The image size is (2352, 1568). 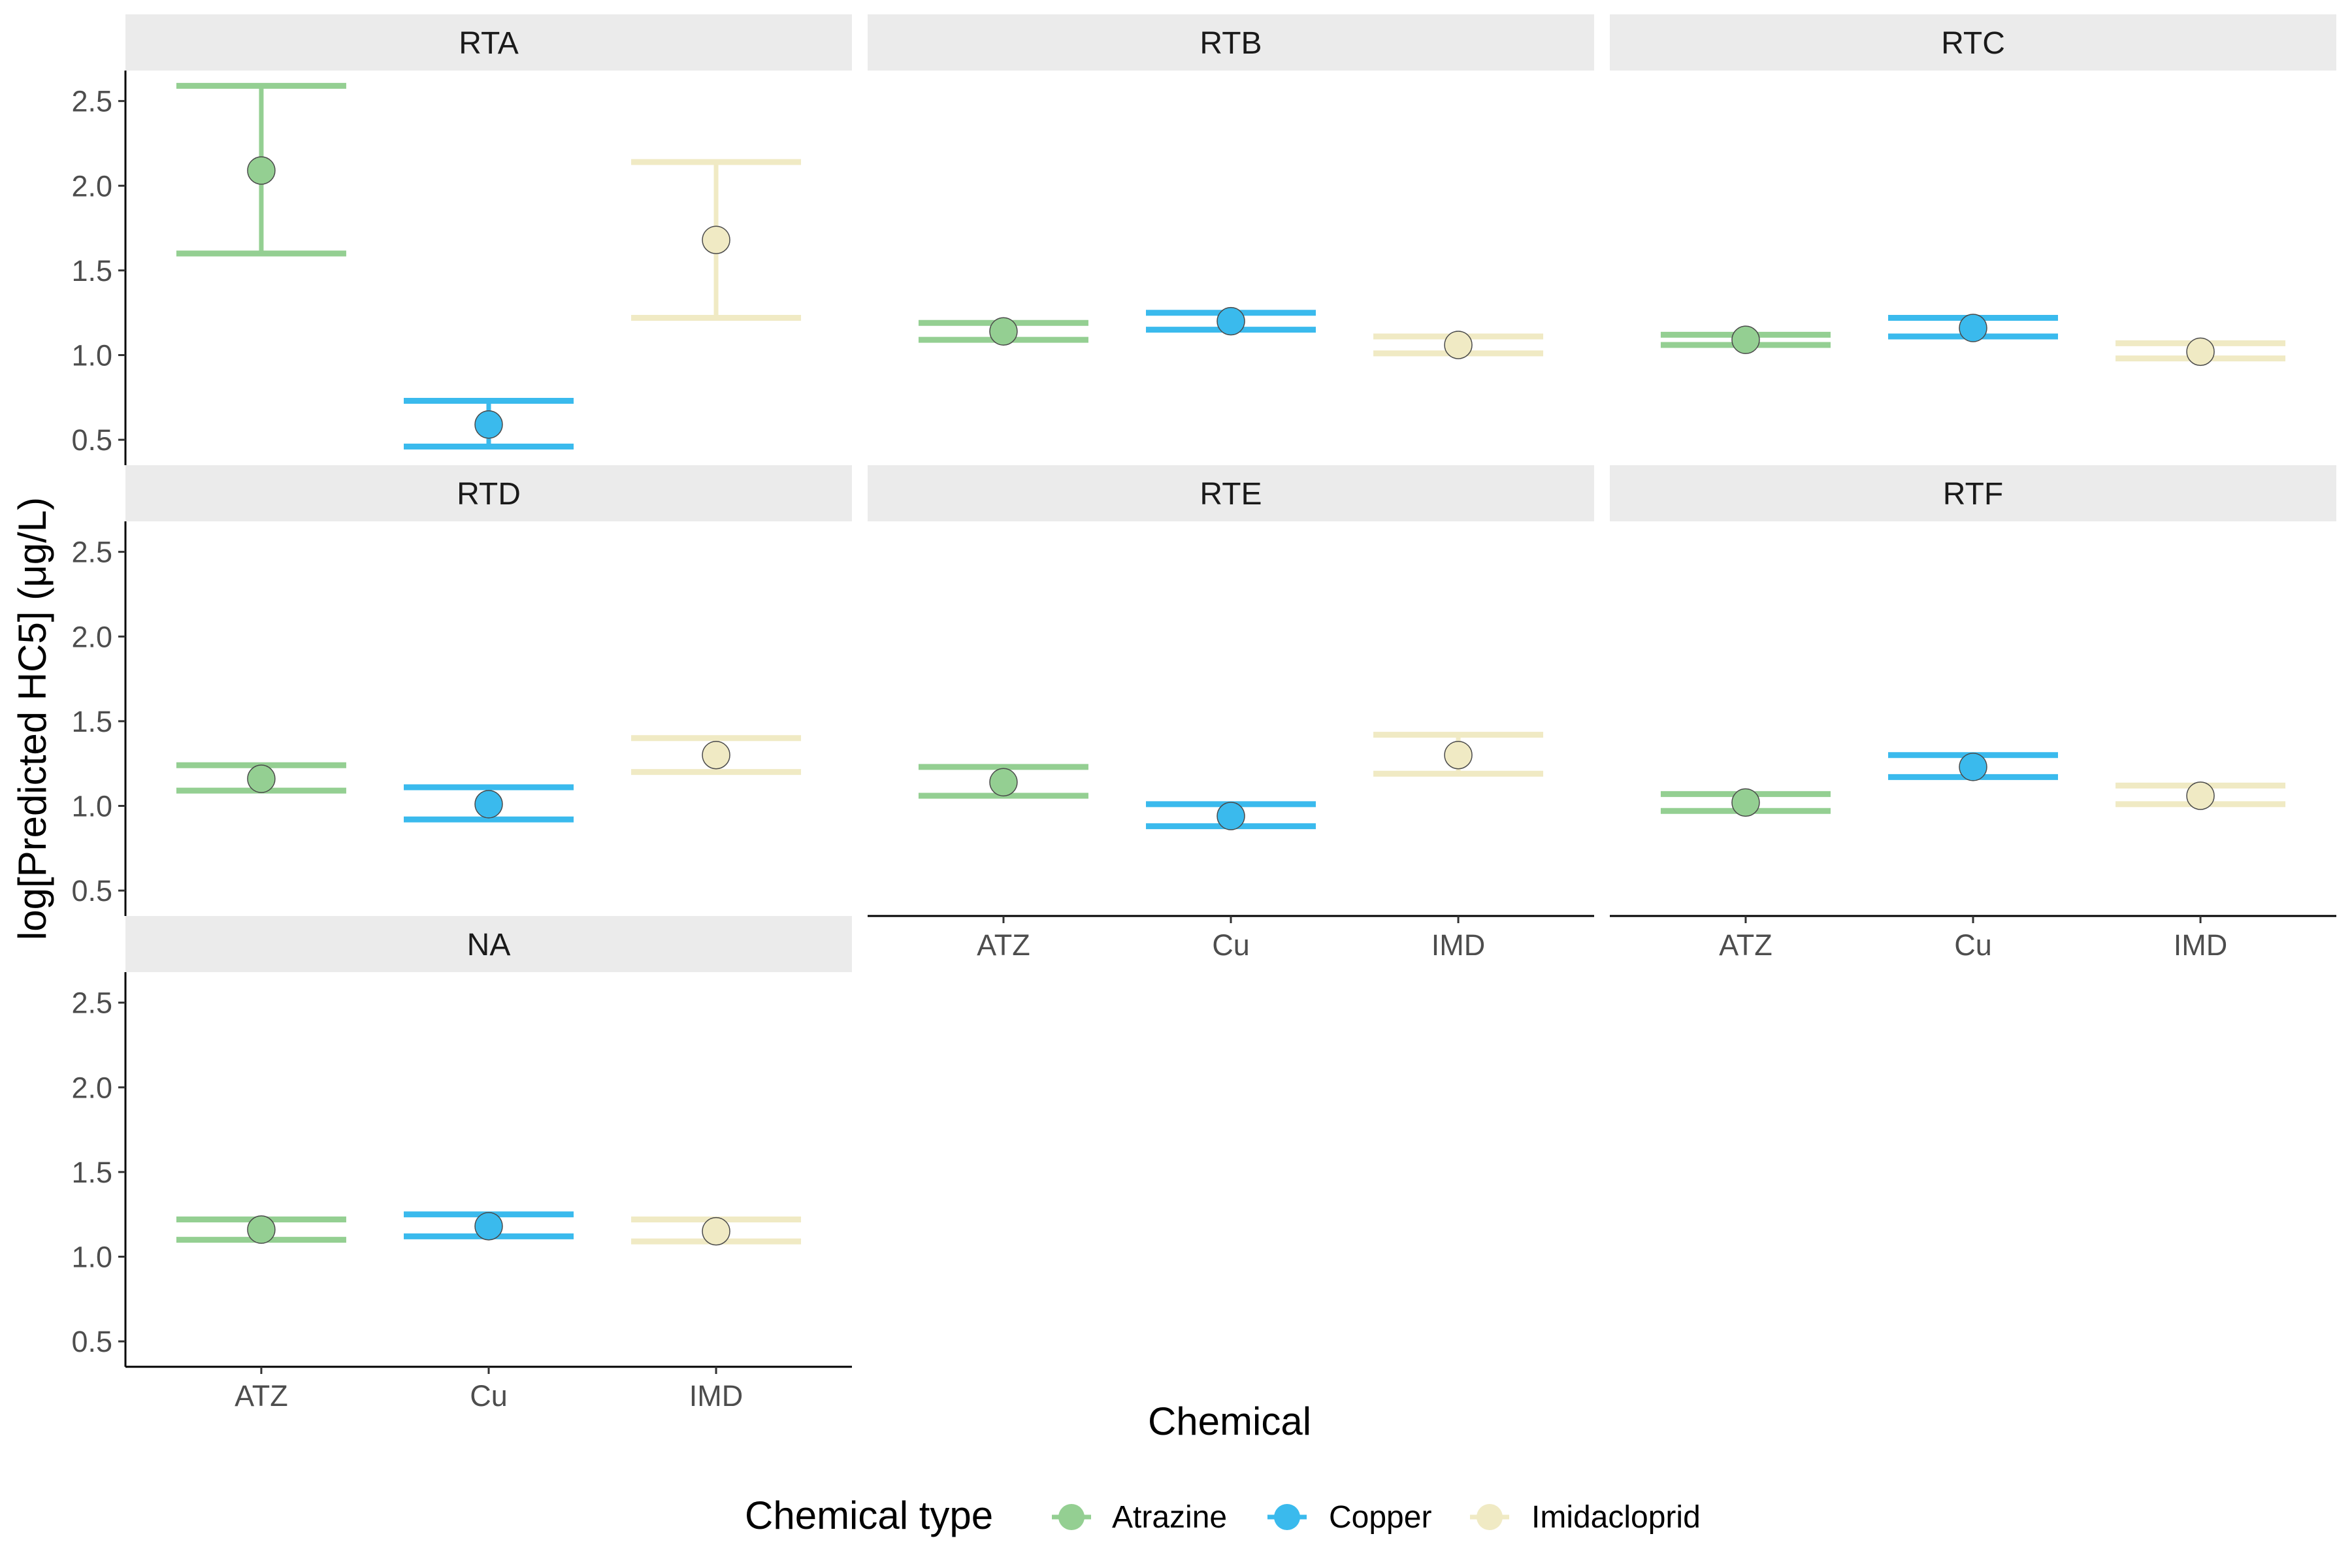 I want to click on facet-panel-rtd: RTD 0.5 1.0 1.5 2.0 2.5, so click(x=461, y=690).